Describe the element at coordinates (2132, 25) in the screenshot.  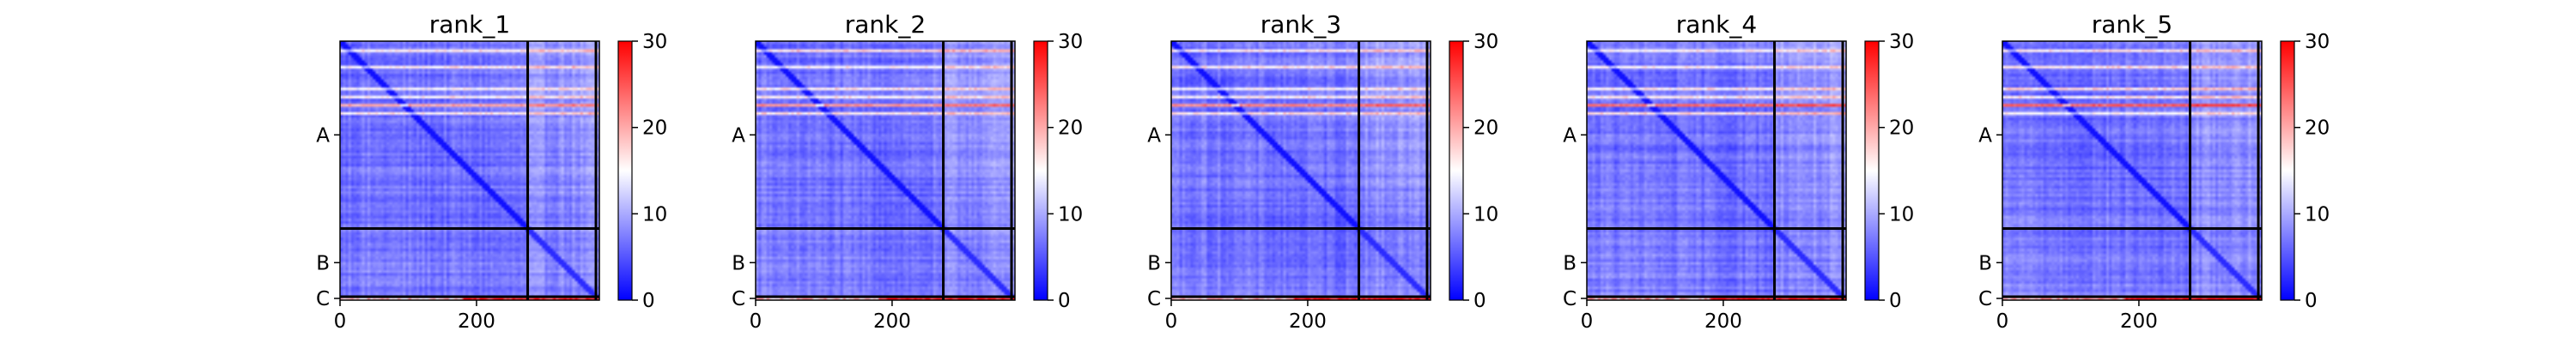
I see `chart-title: rank_5` at that location.